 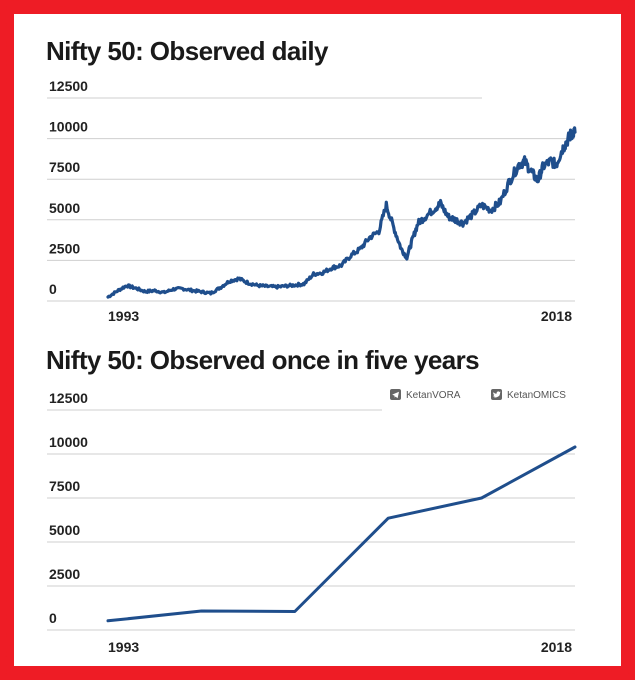 What do you see at coordinates (262, 360) in the screenshot?
I see `chart-title: Nifty 50: Observed once in five years` at bounding box center [262, 360].